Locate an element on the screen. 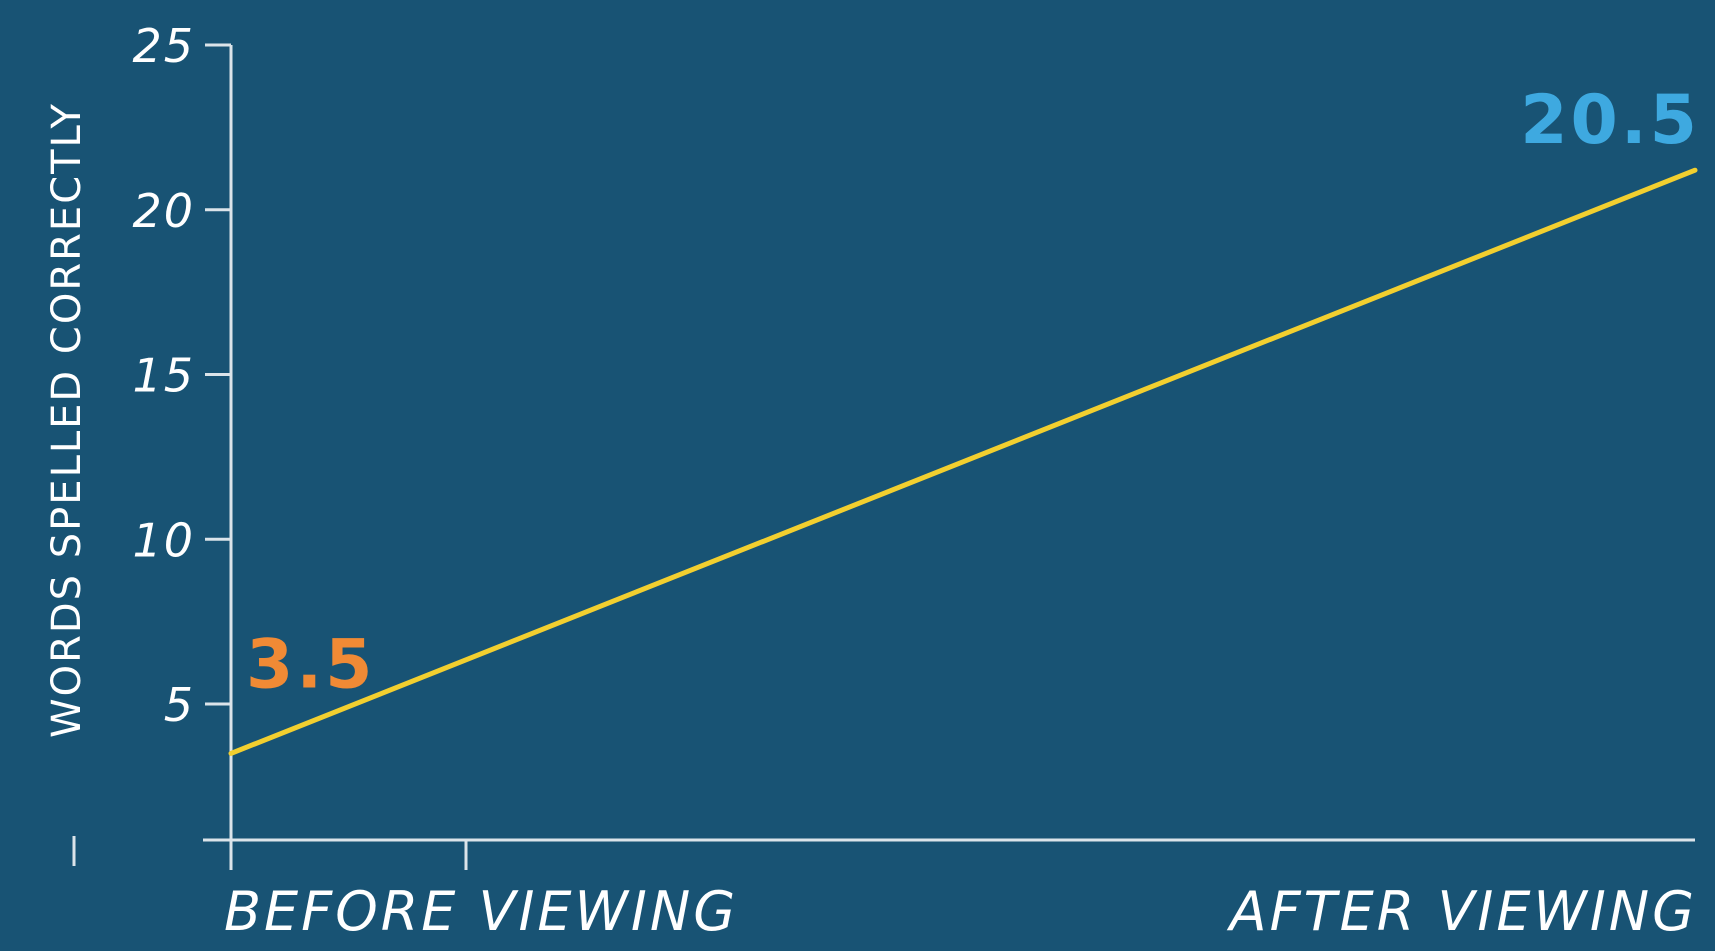  data-label-before: 3.5 is located at coordinates (310, 664).